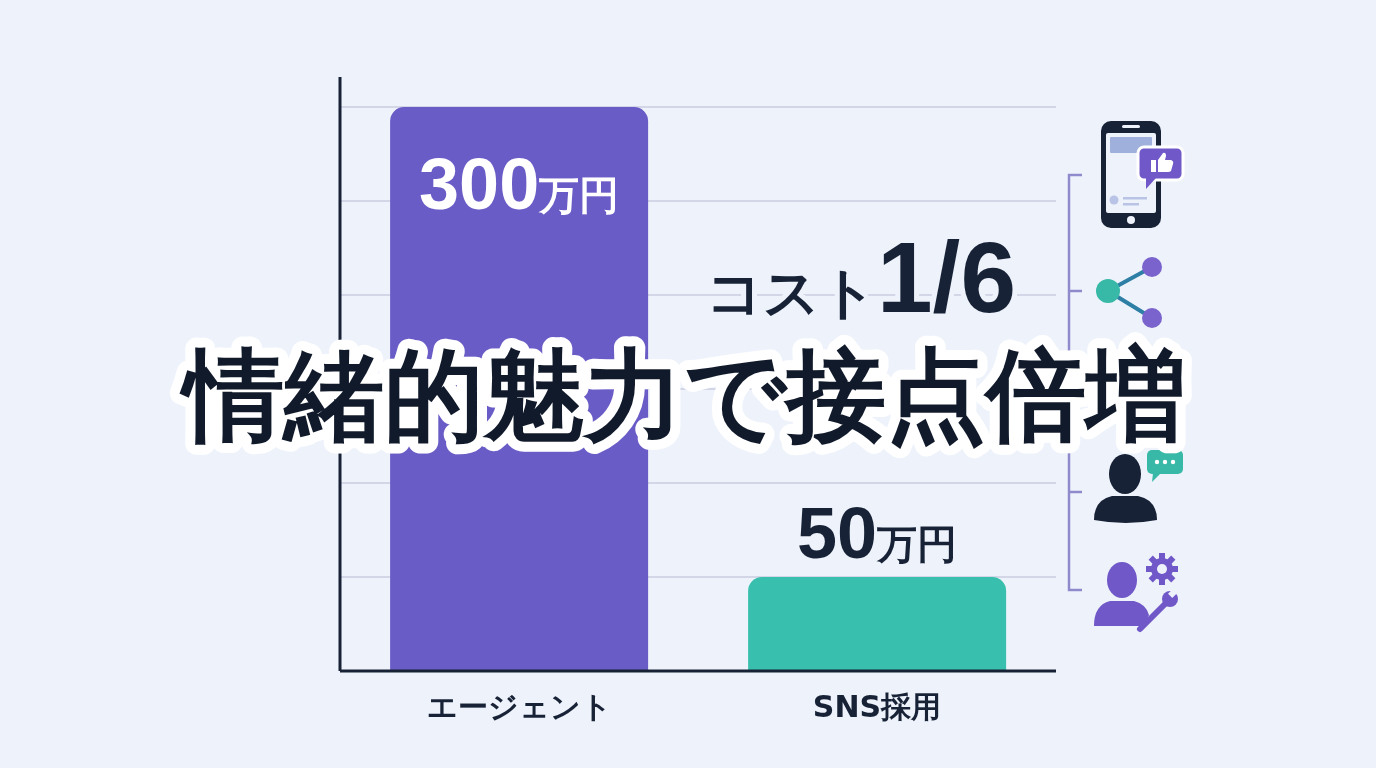 The image size is (1376, 768). Describe the element at coordinates (519, 707) in the screenshot. I see `x-tick-label: エージェント` at that location.